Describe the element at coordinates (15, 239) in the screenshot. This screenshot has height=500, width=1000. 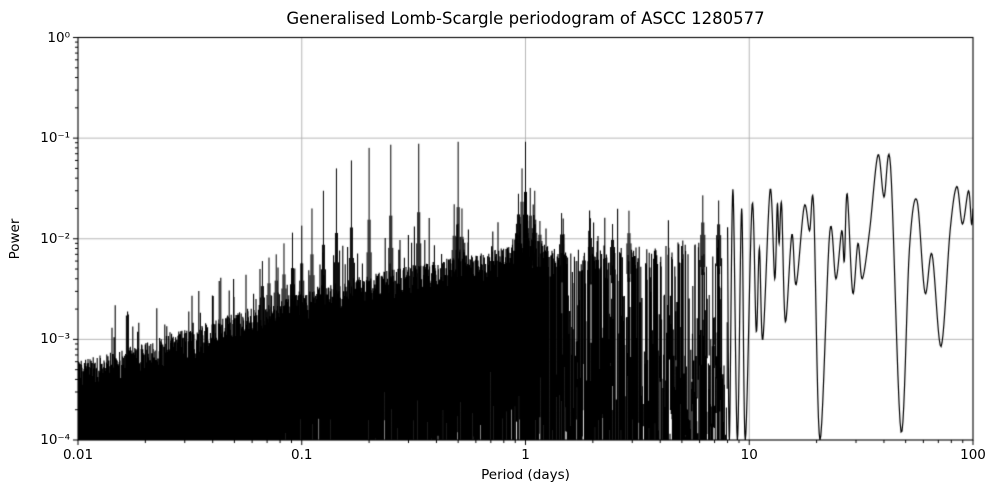
I see `y-axis-label: Power` at that location.